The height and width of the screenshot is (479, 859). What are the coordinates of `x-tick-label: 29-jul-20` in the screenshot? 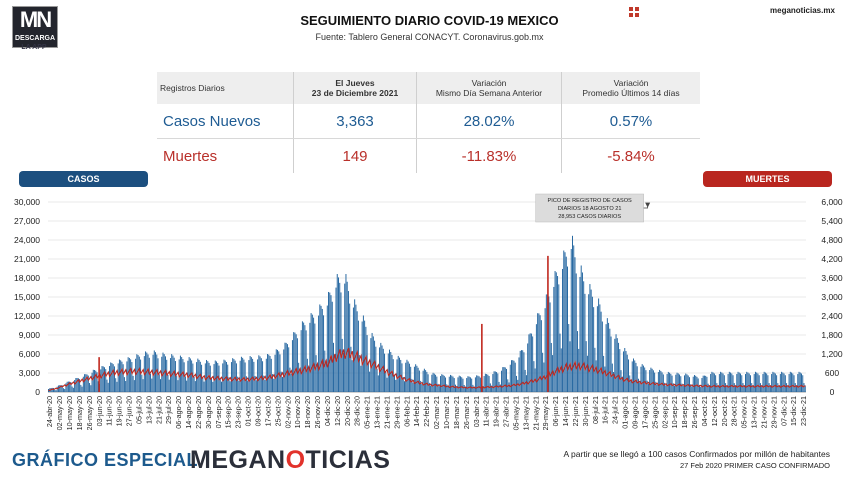 It's located at (168, 410).